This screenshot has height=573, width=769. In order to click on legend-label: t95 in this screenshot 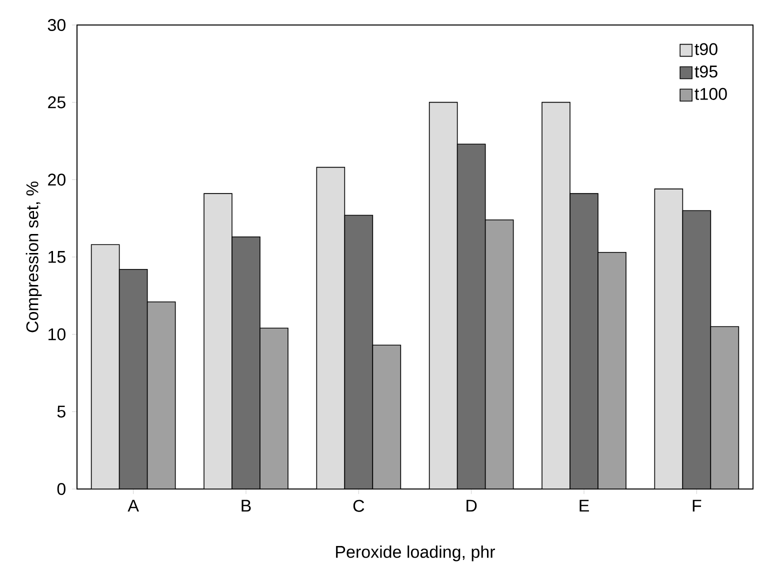, I will do `click(706, 72)`.